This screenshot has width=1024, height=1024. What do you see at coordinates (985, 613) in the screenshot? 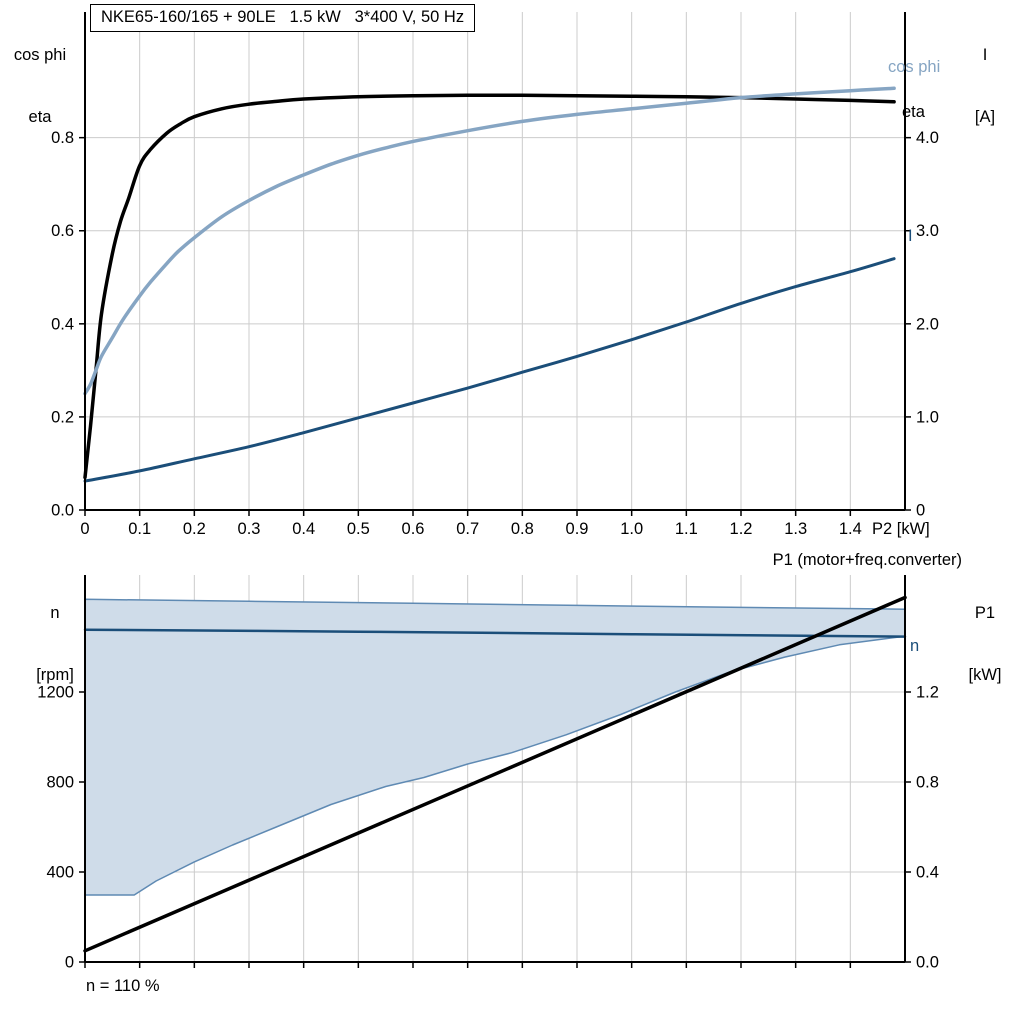
I see `axis-title-p1: P1` at bounding box center [985, 613].